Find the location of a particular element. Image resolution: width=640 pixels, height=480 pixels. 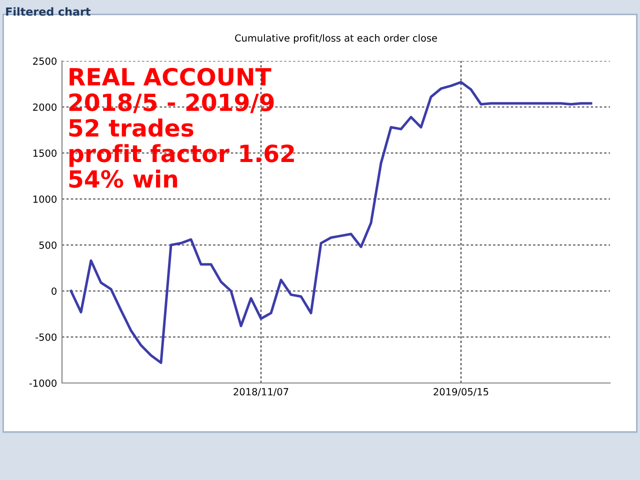

x-tick-label: 2019/05/15 is located at coordinates (461, 392).